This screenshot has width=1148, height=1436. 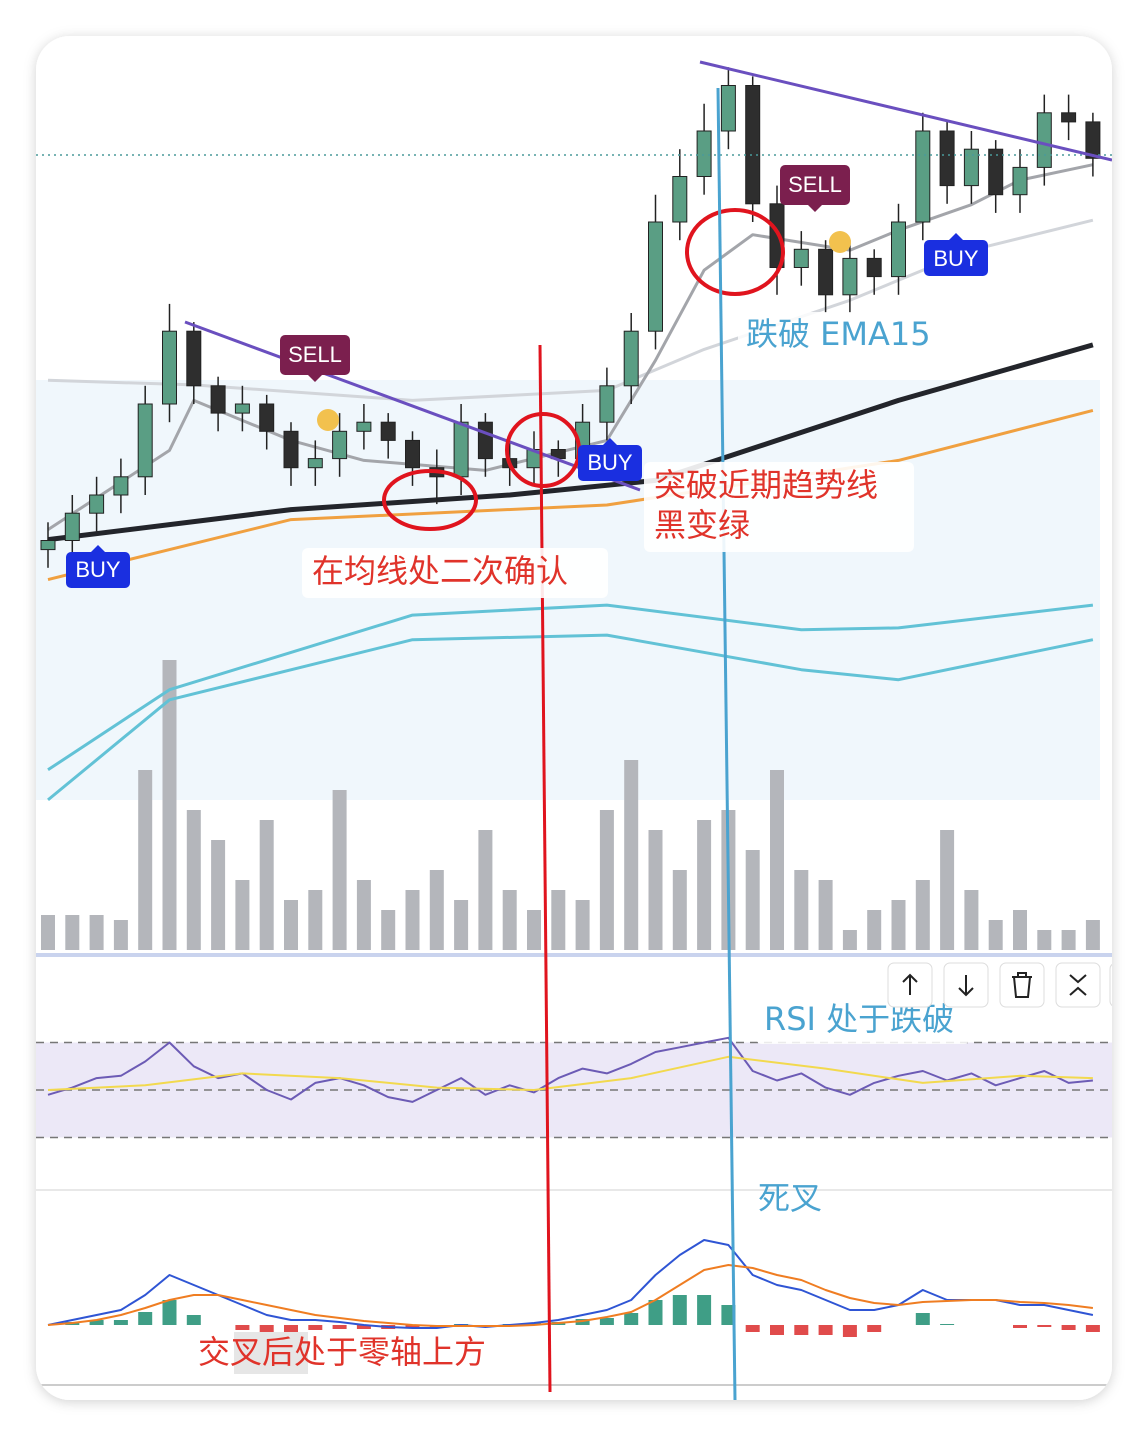 What do you see at coordinates (1078, 985) in the screenshot?
I see `collapse-button` at bounding box center [1078, 985].